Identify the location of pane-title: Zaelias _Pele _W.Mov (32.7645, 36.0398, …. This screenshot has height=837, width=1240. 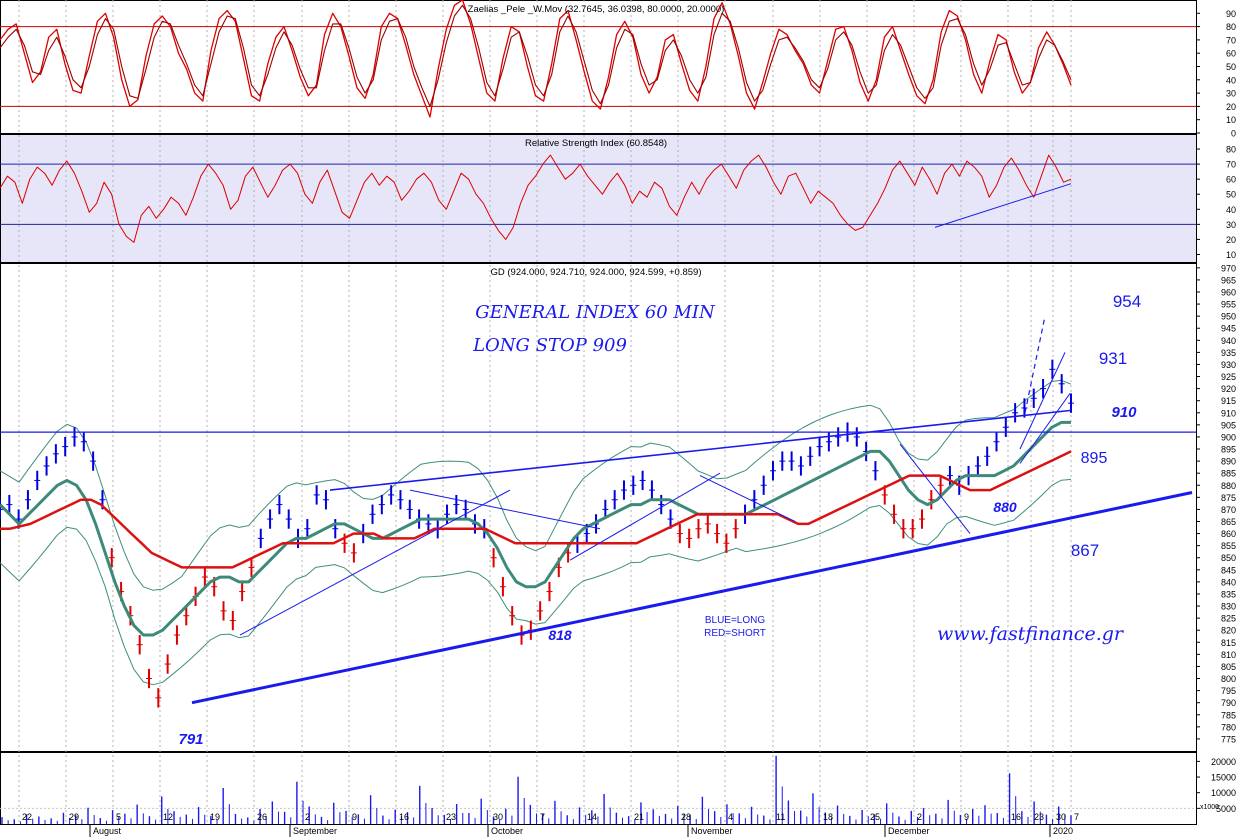
(596, 9).